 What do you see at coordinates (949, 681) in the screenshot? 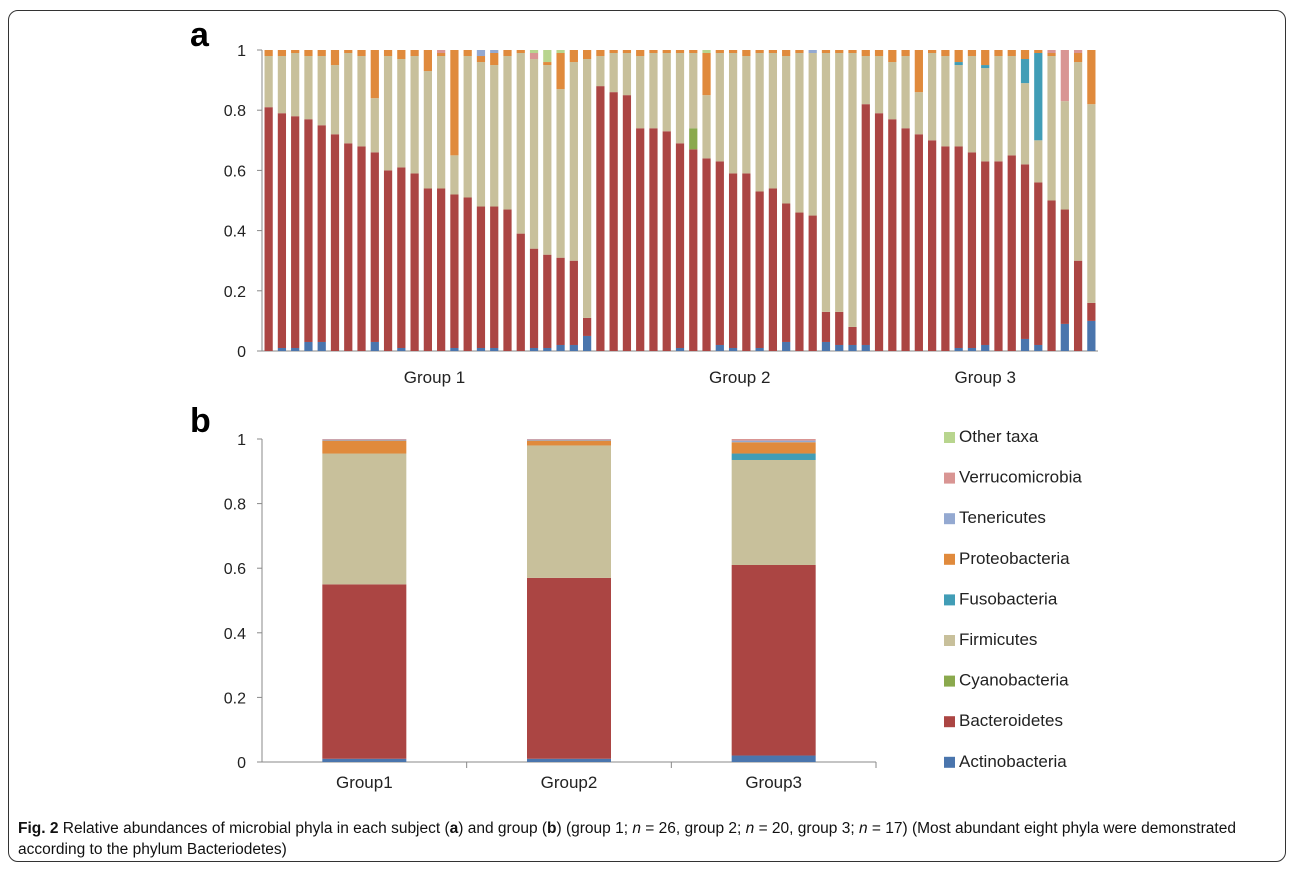
I see `legend-swatch-cyanobacteria` at bounding box center [949, 681].